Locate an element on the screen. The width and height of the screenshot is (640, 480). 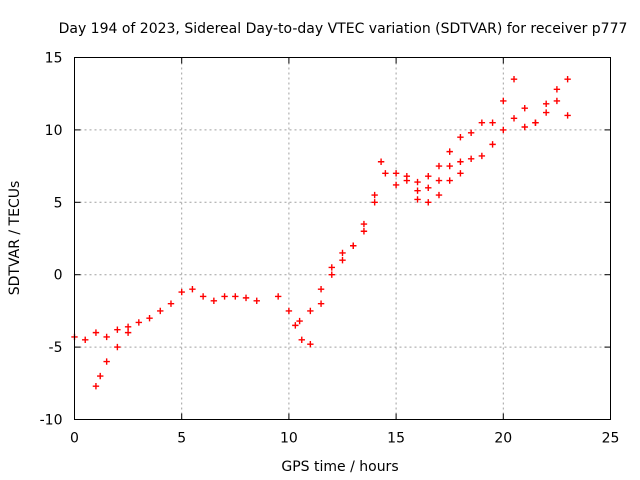
x-tick-label: 15 is located at coordinates (396, 439).